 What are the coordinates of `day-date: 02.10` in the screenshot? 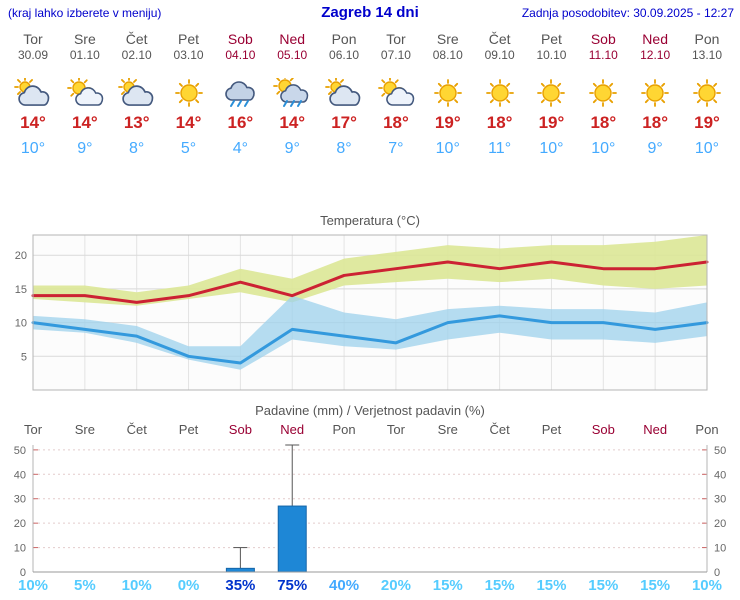 It's located at (136, 55).